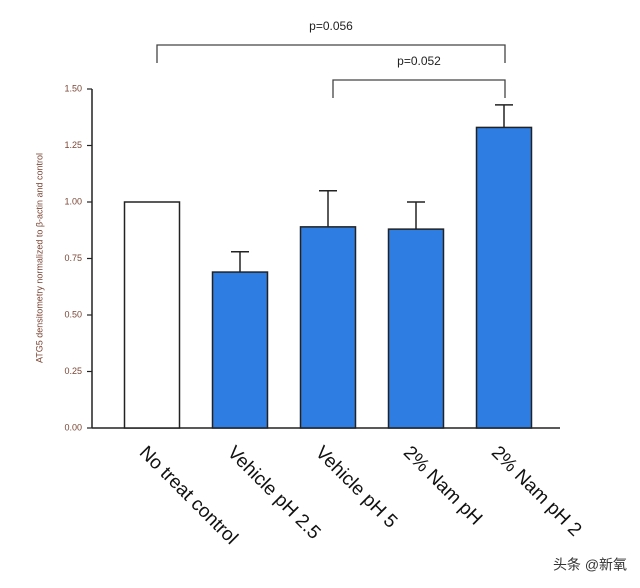 The height and width of the screenshot is (588, 640). Describe the element at coordinates (73, 258) in the screenshot. I see `y-tick-label: 0.75` at that location.